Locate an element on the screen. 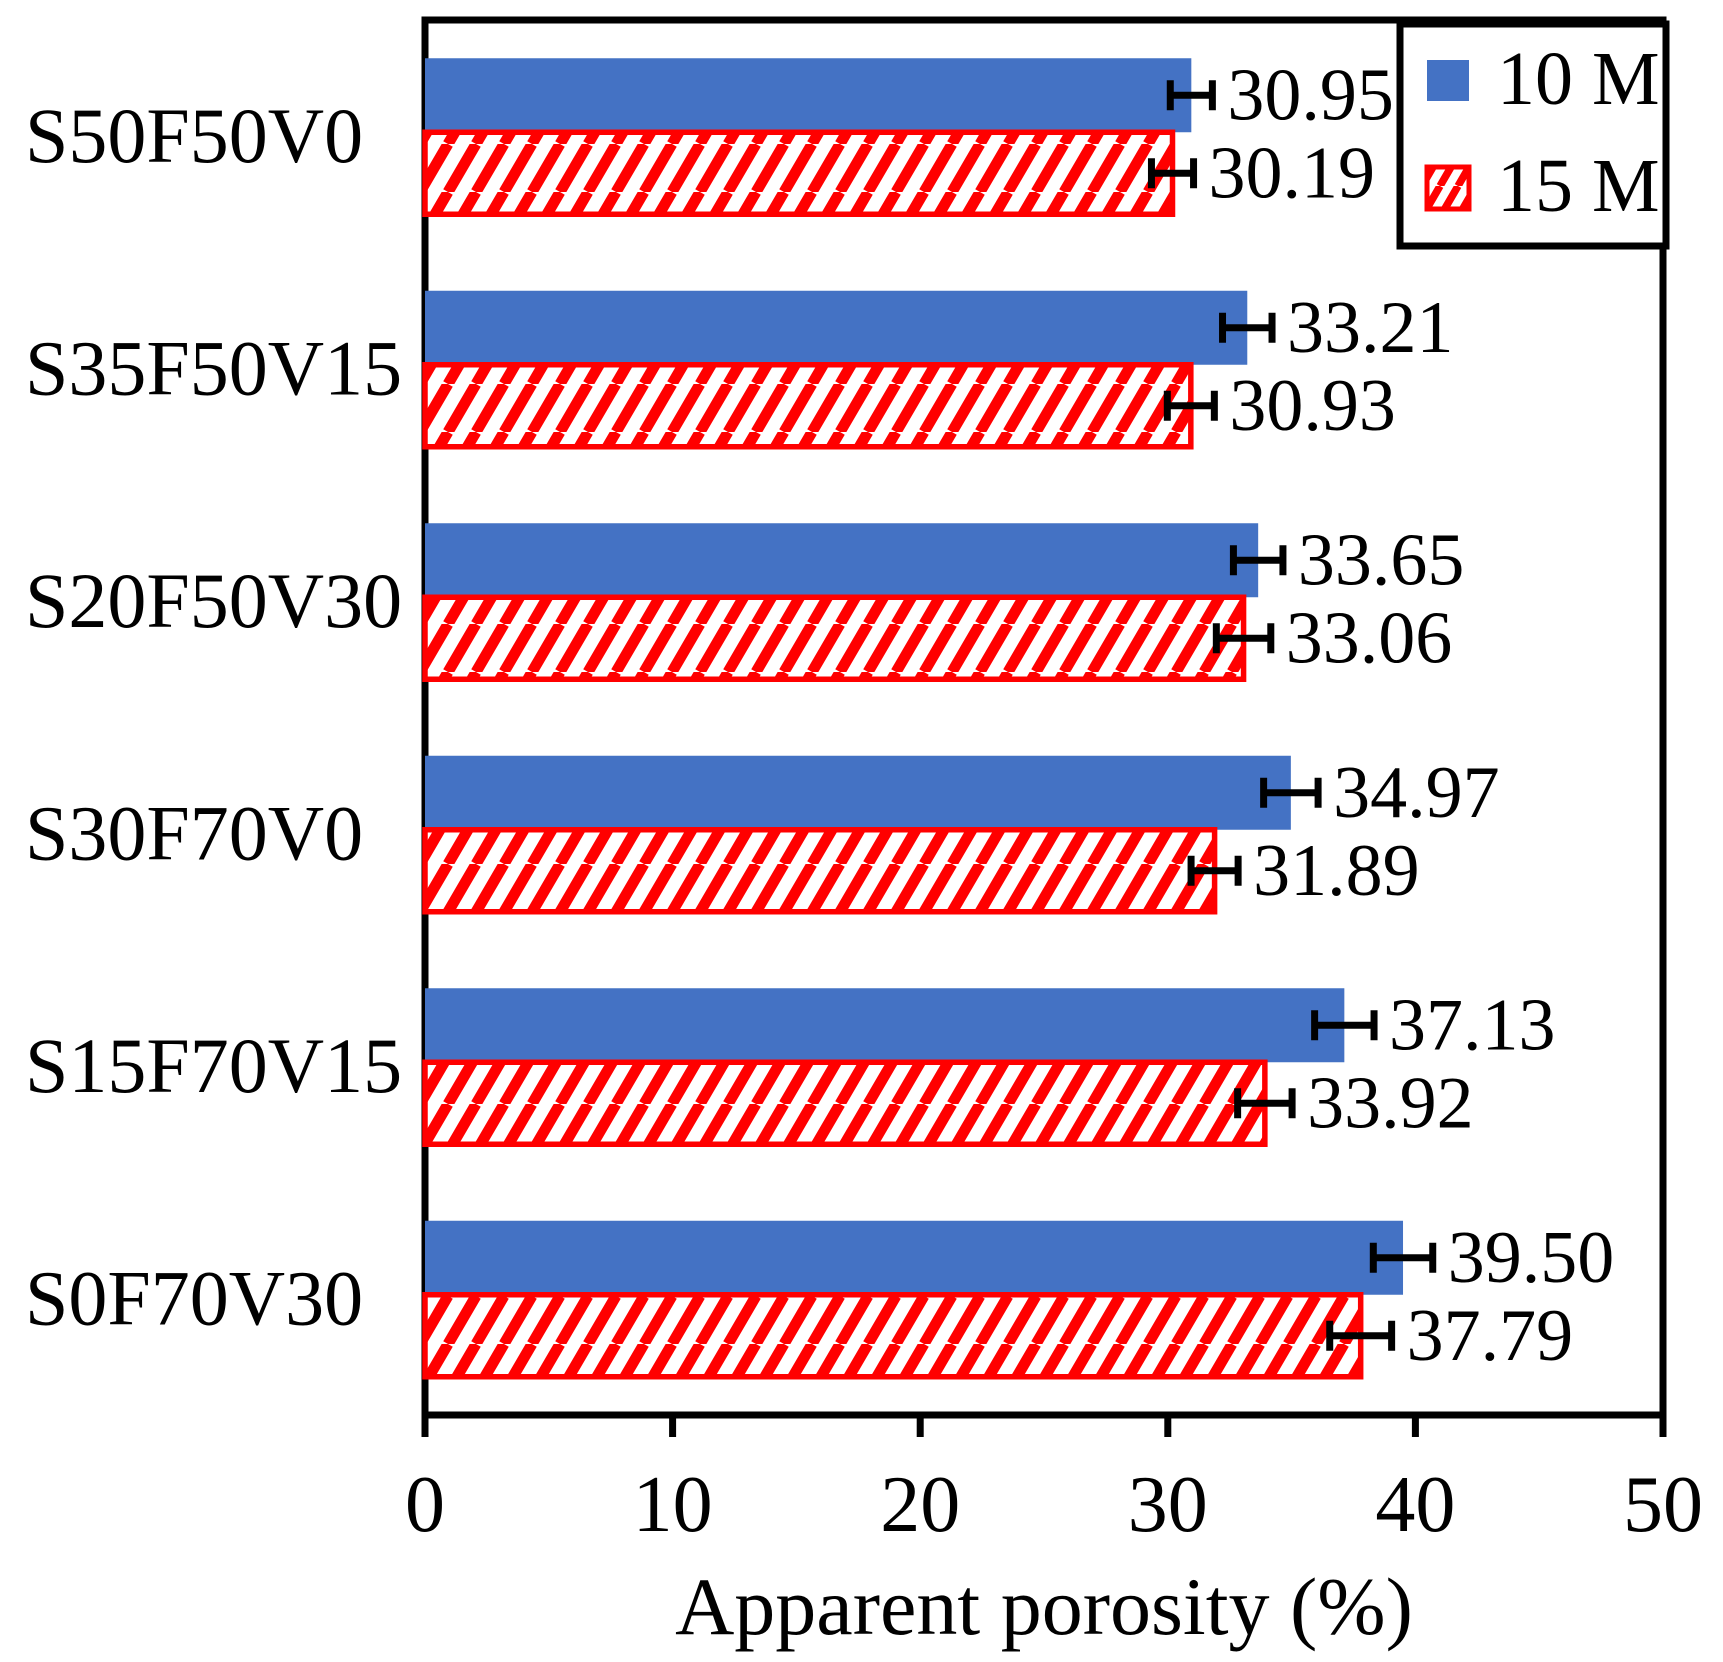 The height and width of the screenshot is (1662, 1723). value-label-10m-S35F50V15: 33.21 is located at coordinates (1370, 328).